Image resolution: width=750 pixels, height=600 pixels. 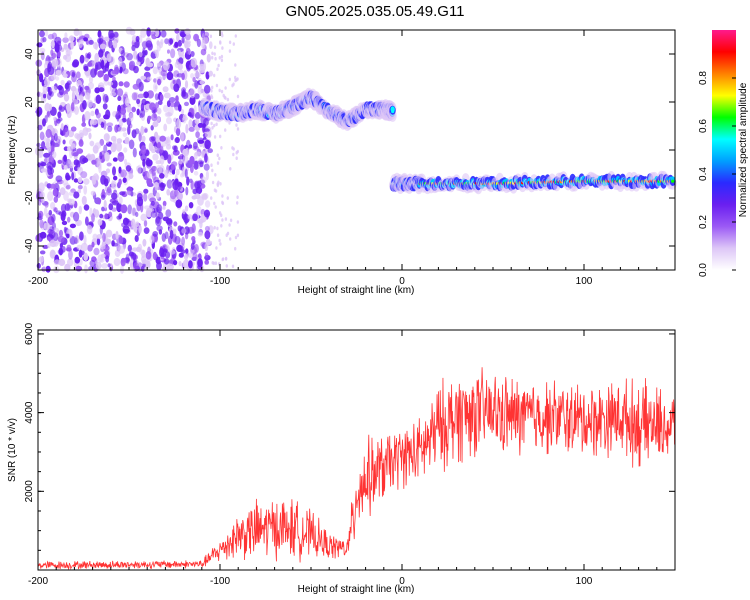 What do you see at coordinates (724, 150) in the screenshot?
I see `colorbar-fill` at bounding box center [724, 150].